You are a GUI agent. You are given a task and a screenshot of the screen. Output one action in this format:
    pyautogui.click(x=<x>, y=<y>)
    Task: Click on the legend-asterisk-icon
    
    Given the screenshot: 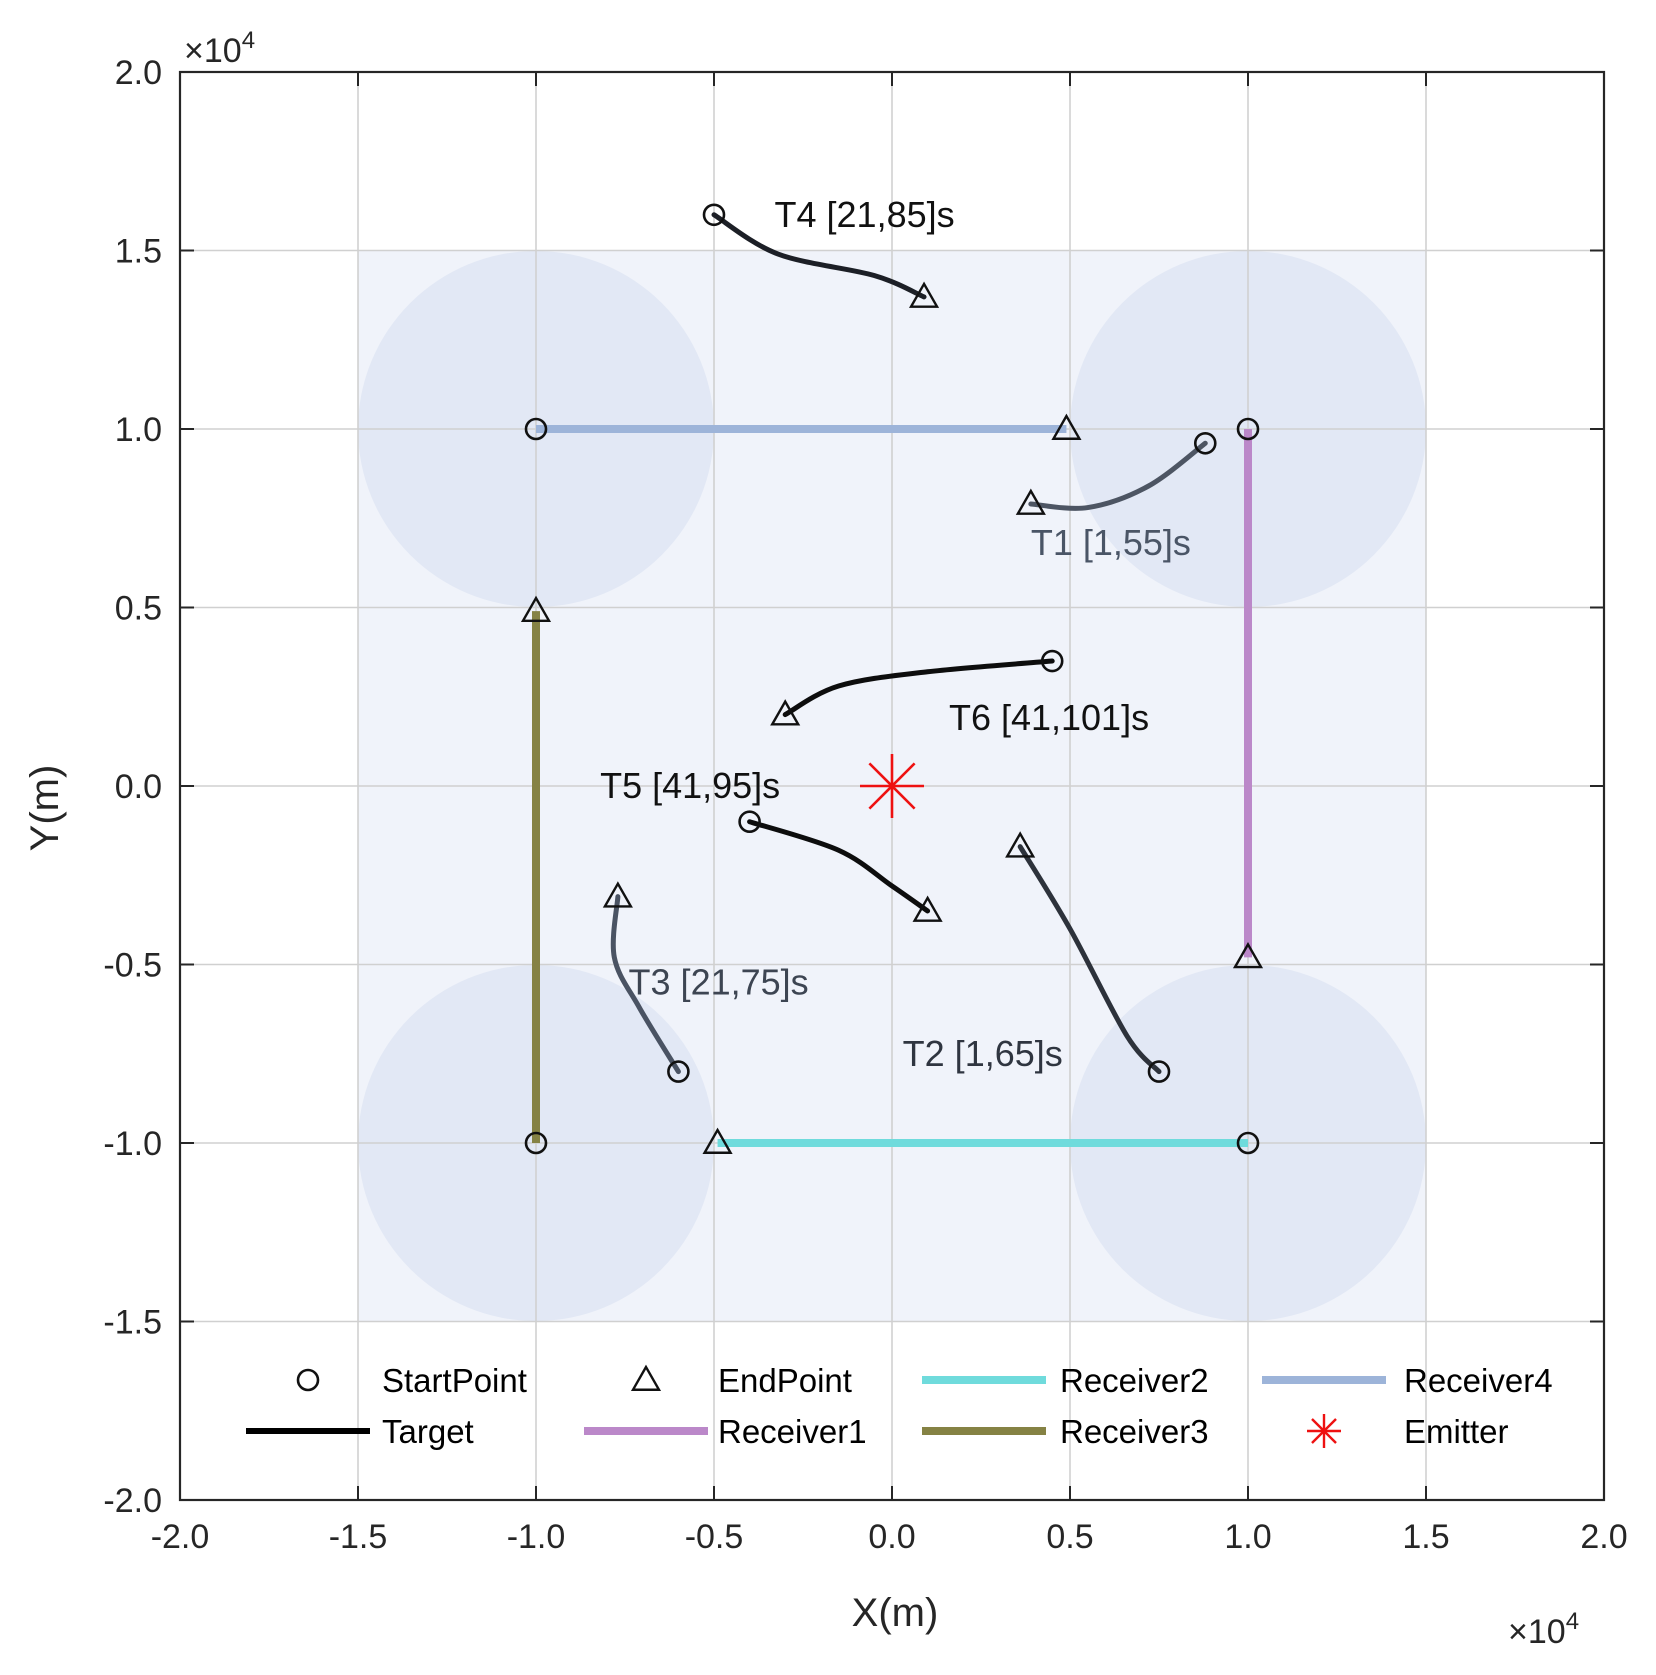 What is the action you would take?
    pyautogui.click(x=1324, y=1431)
    